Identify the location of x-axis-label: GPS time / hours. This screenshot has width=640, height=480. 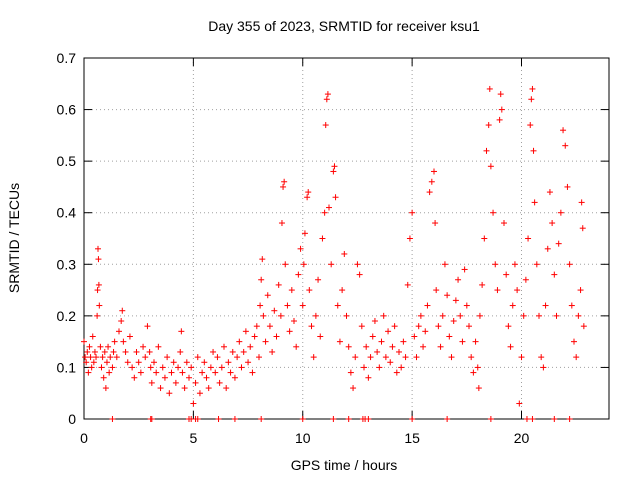
(344, 465).